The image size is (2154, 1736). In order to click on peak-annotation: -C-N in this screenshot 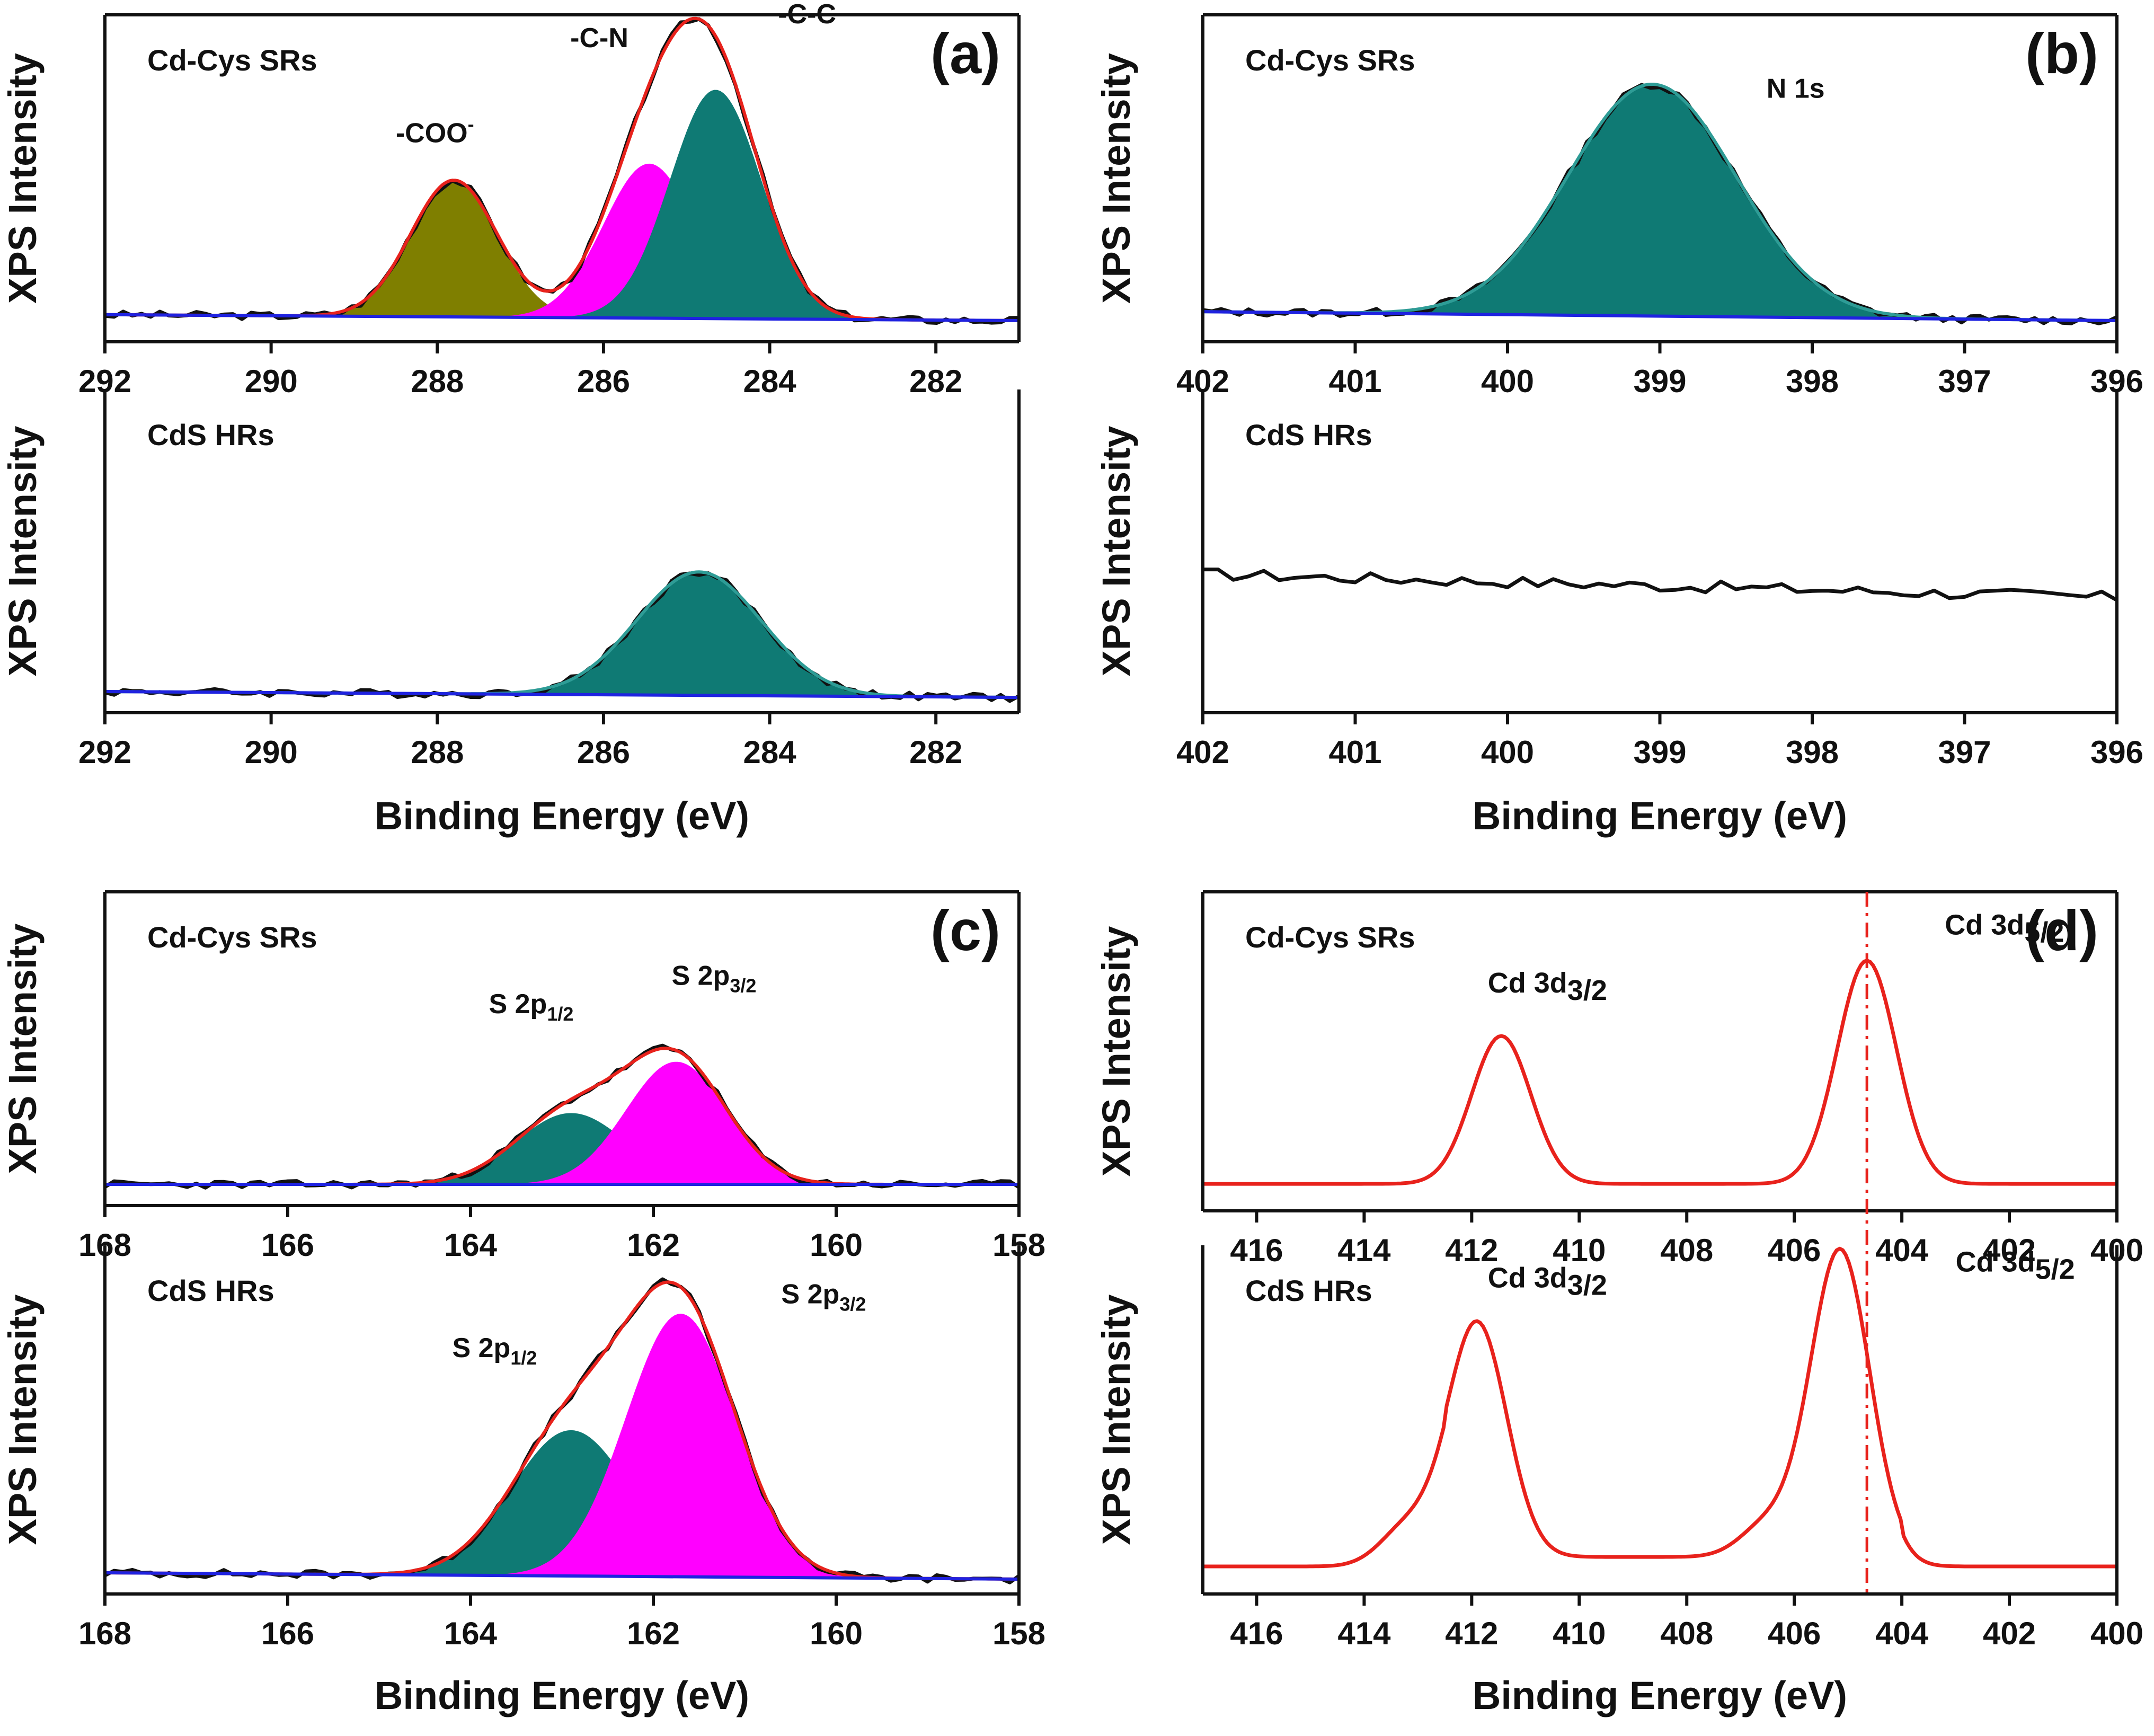, I will do `click(599, 38)`.